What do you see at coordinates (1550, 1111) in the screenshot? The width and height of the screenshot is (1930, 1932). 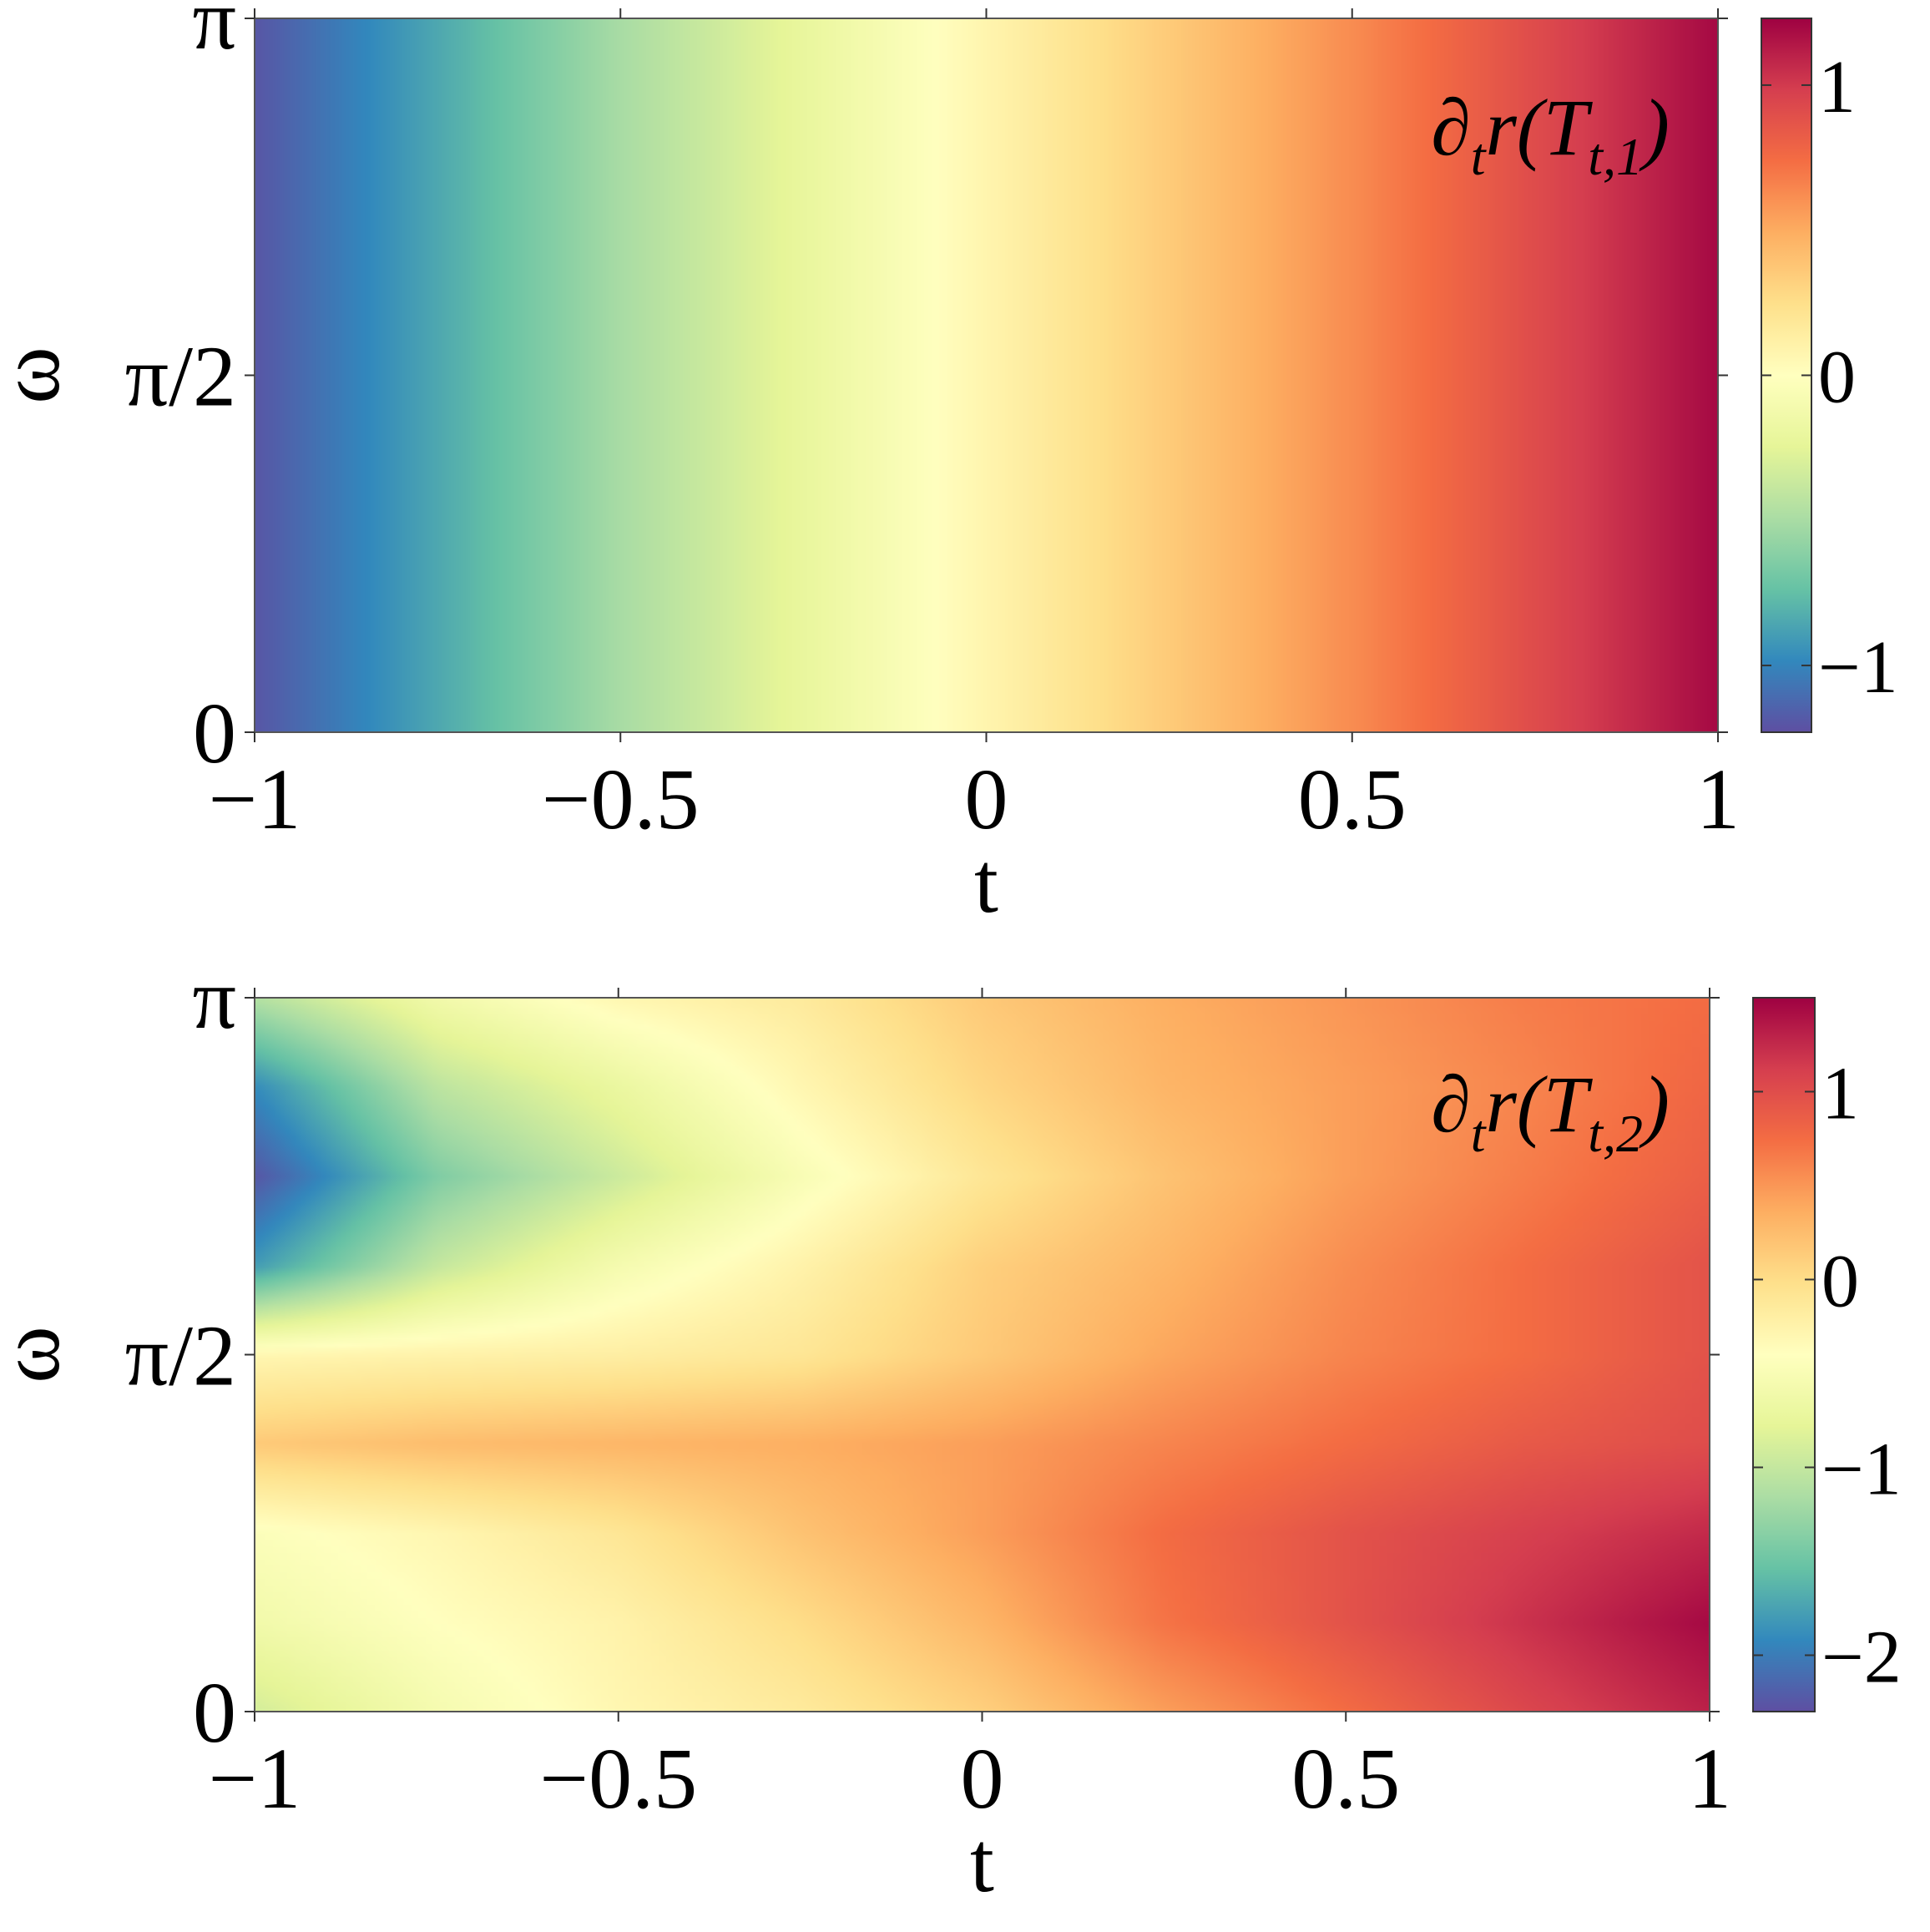 I see `panel-label: ∂tr(Tt,2)` at bounding box center [1550, 1111].